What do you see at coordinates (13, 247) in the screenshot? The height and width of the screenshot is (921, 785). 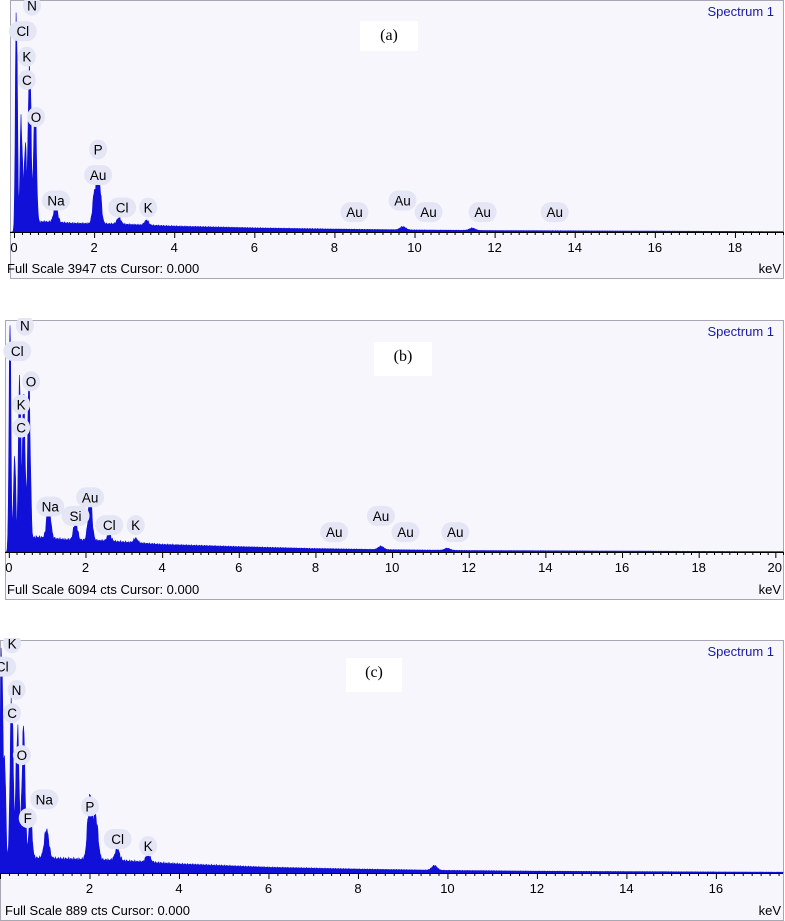 I see `x-tick-label: 0` at bounding box center [13, 247].